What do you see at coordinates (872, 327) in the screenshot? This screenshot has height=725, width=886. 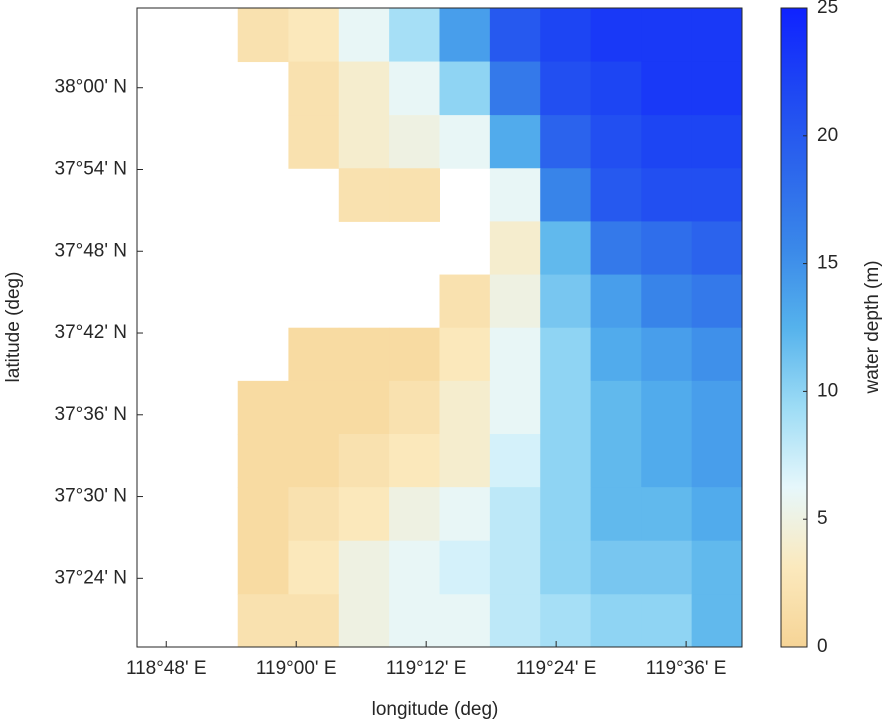 I see `colorbar-label: water depth (m)` at bounding box center [872, 327].